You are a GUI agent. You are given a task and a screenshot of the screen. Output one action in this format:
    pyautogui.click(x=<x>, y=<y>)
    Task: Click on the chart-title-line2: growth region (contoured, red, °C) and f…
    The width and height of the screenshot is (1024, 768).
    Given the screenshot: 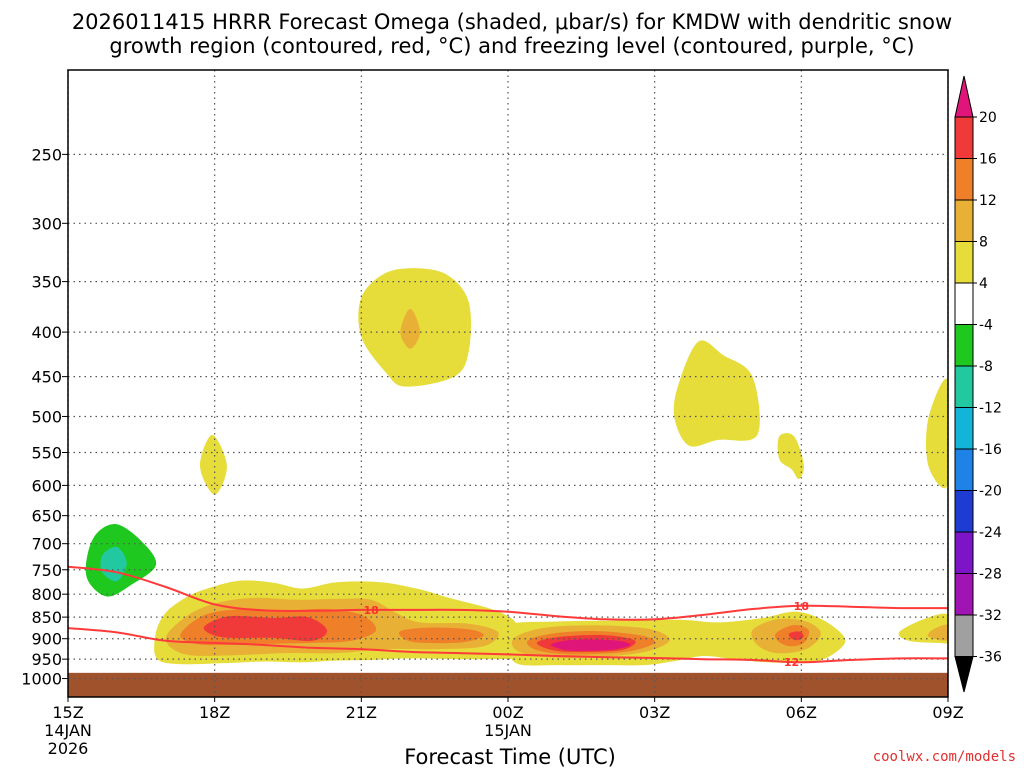 What is the action you would take?
    pyautogui.click(x=511, y=46)
    